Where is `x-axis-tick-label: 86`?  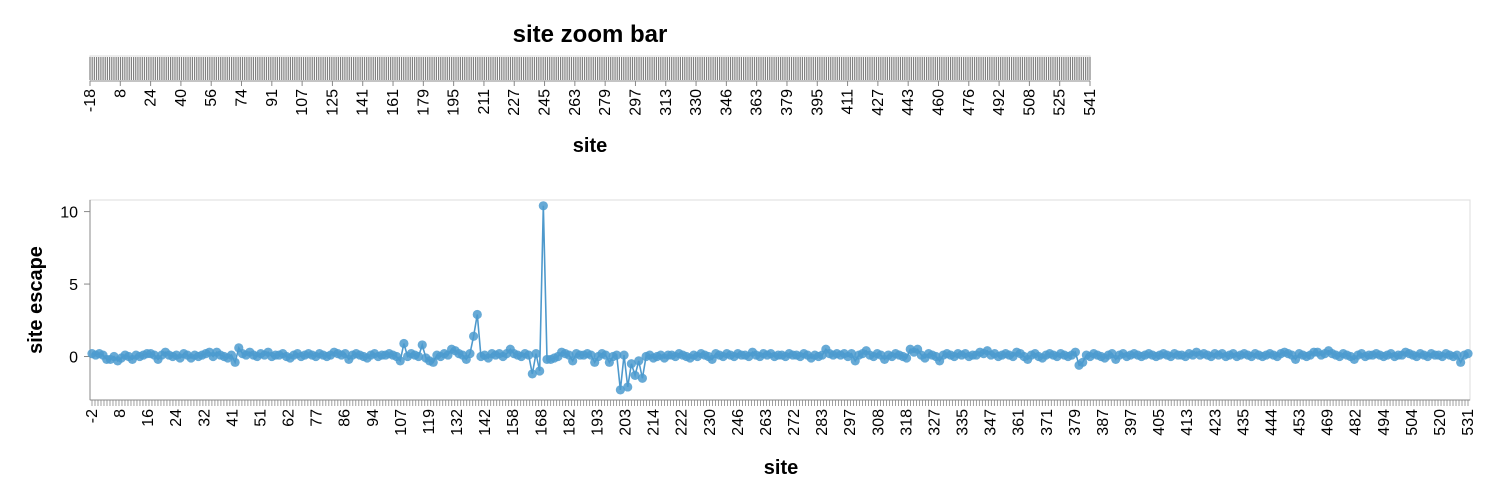
x-axis-tick-label: 86 is located at coordinates (345, 418).